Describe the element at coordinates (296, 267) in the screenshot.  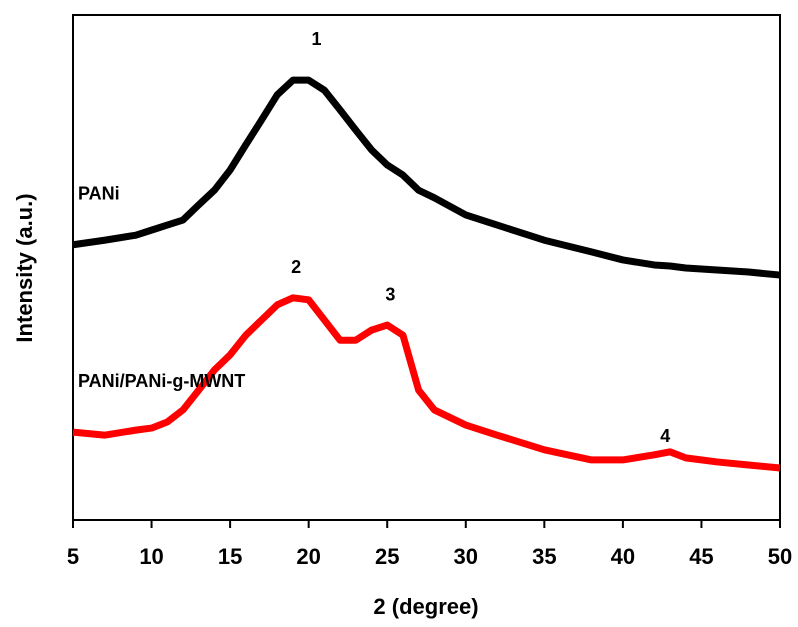
I see `peak-label: 2` at that location.